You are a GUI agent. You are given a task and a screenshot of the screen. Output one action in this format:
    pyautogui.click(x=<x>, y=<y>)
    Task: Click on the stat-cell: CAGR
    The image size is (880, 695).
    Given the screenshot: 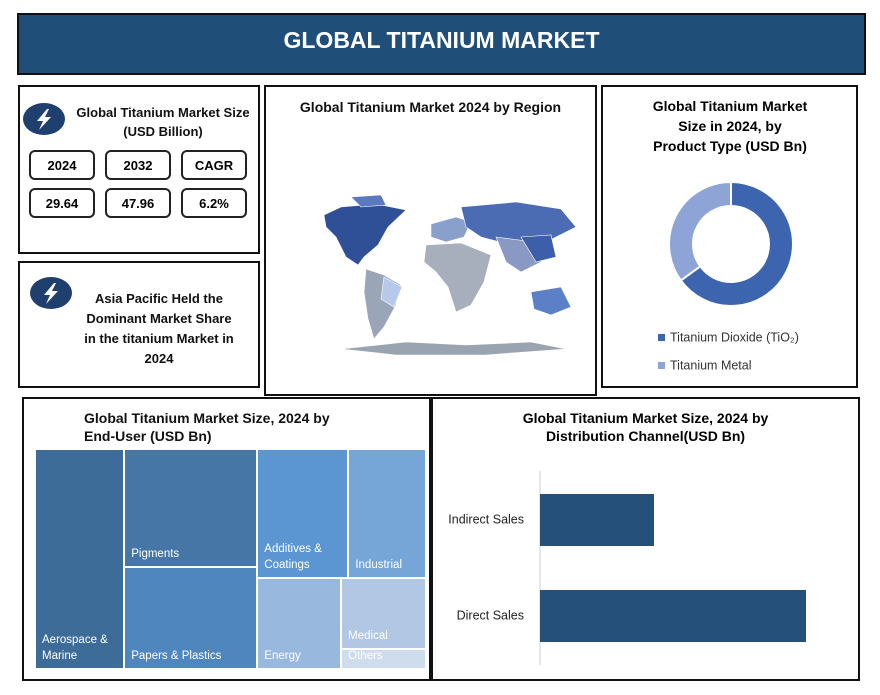 What is the action you would take?
    pyautogui.click(x=214, y=165)
    